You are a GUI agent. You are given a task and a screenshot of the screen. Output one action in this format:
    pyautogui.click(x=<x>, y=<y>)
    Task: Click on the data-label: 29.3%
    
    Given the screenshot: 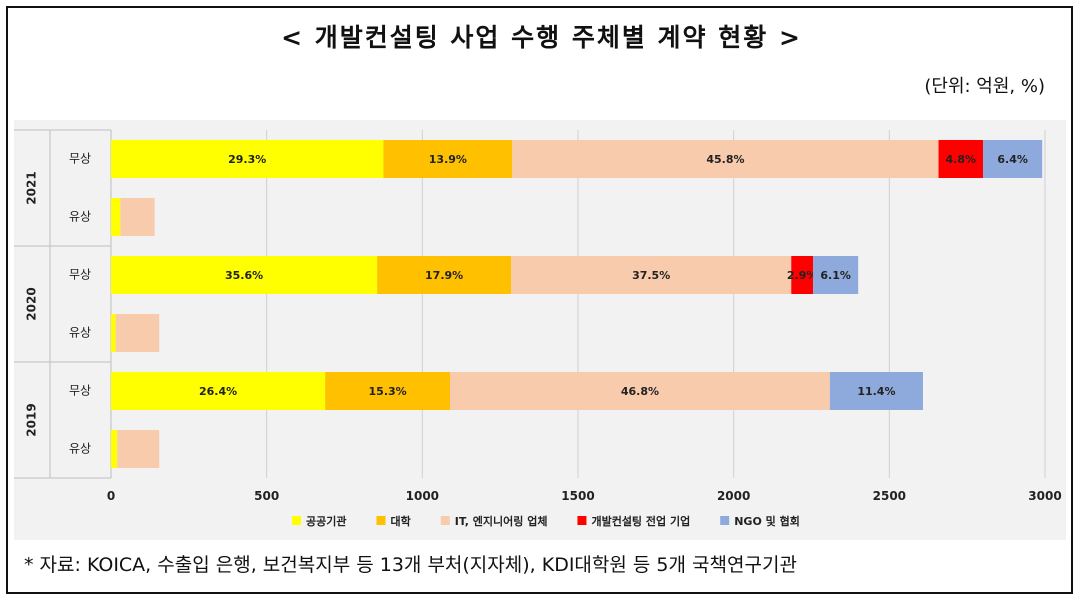 What is the action you would take?
    pyautogui.click(x=247, y=159)
    